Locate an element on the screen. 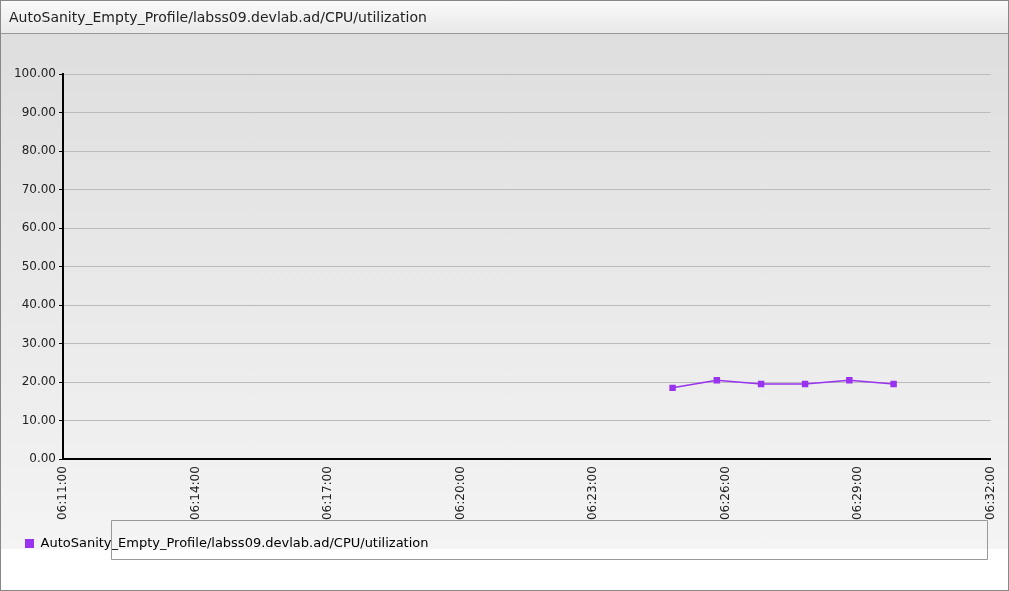 This screenshot has width=1009, height=591. y-tick-label: 0.00 is located at coordinates (42, 458).